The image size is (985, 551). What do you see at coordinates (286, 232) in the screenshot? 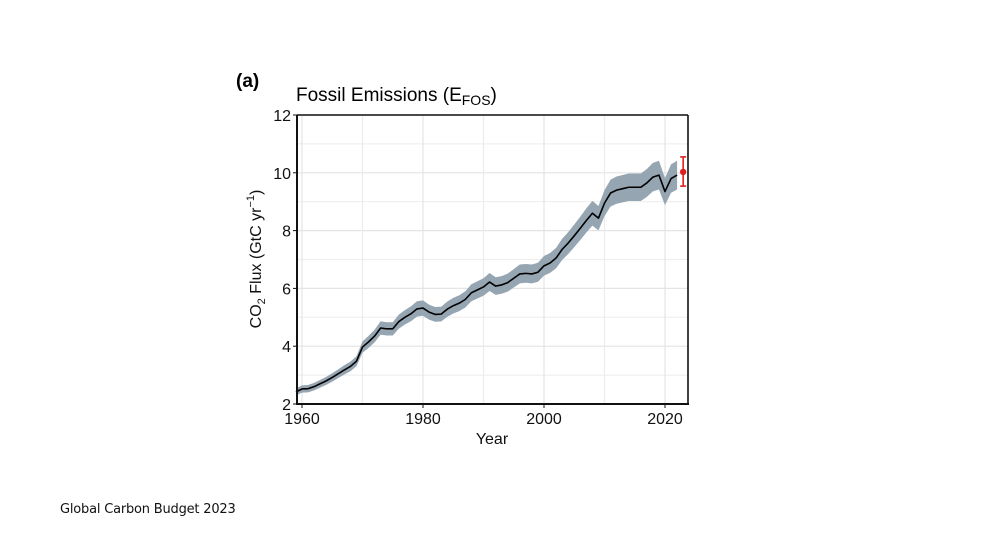
I see `y-tick-label: 8` at bounding box center [286, 232].